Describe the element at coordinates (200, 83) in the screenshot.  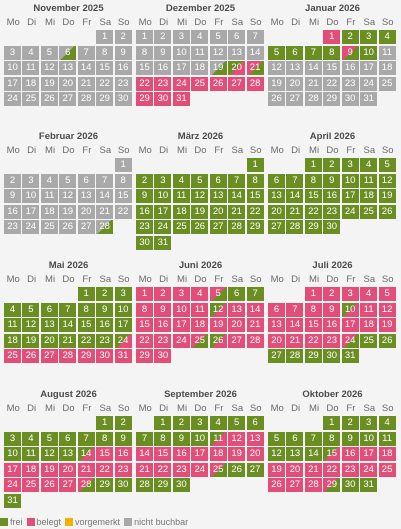
I see `day-cell: 25` at that location.